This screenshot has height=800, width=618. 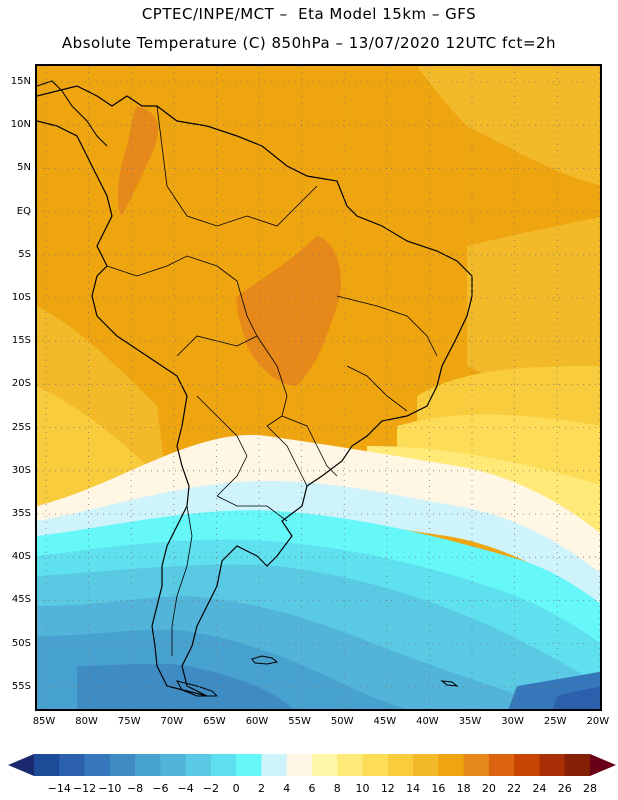 What do you see at coordinates (413, 788) in the screenshot?
I see `colorbar-label: 14` at bounding box center [413, 788].